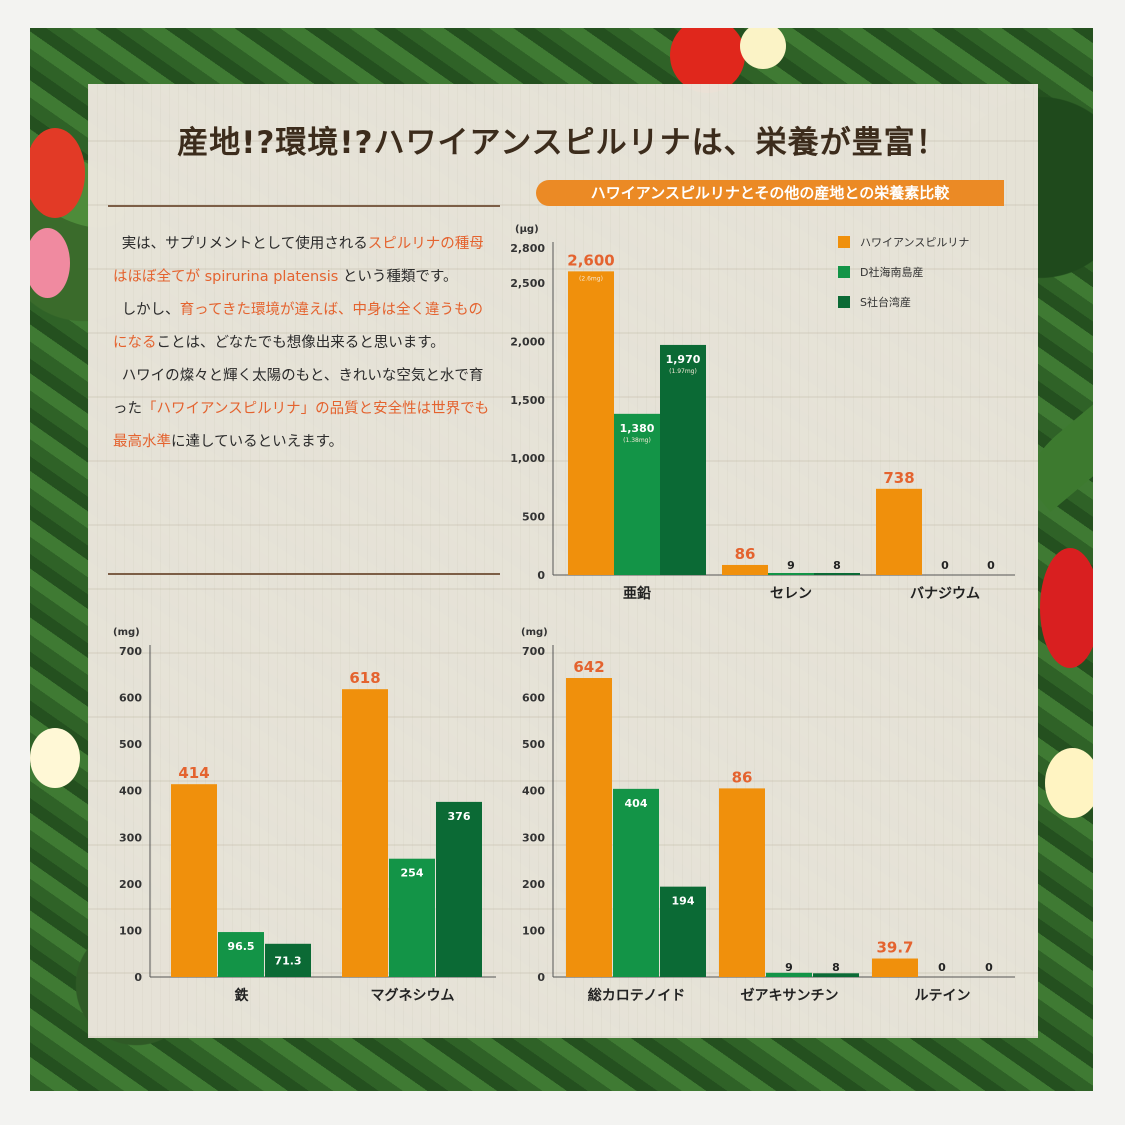  What do you see at coordinates (590, 260) in the screenshot?
I see `data-label: 2,600` at bounding box center [590, 260].